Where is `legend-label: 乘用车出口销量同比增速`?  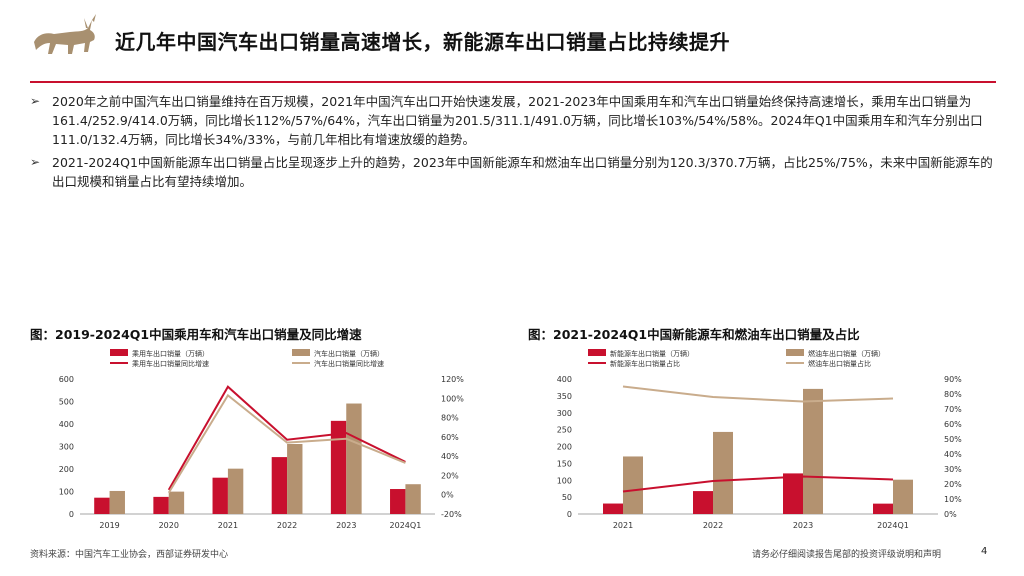 legend-label: 乘用车出口销量同比增速 is located at coordinates (170, 363).